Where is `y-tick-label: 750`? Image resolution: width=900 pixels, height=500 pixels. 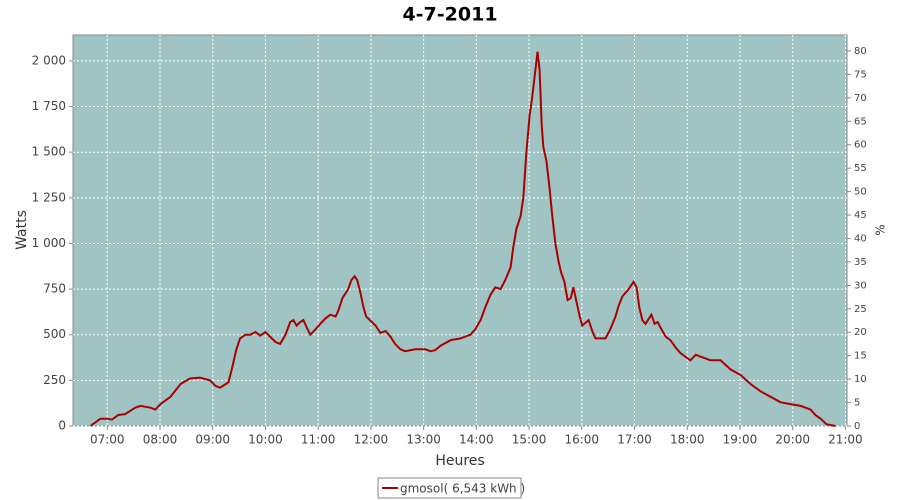
y-tick-label: 750 is located at coordinates (54, 289).